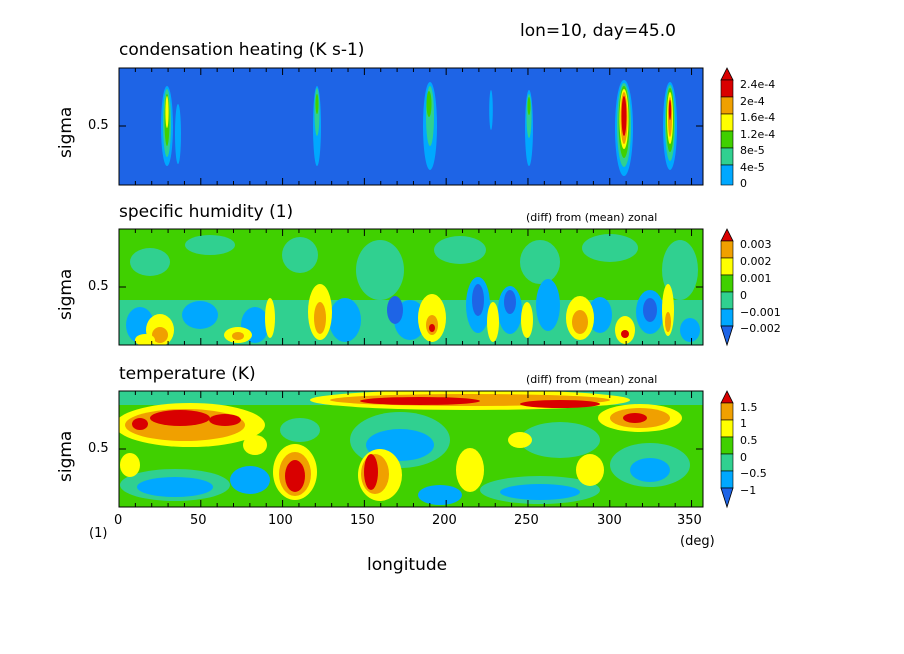 The image size is (904, 654). What do you see at coordinates (697, 541) in the screenshot?
I see `x-unit-label: (deg)` at bounding box center [697, 541].